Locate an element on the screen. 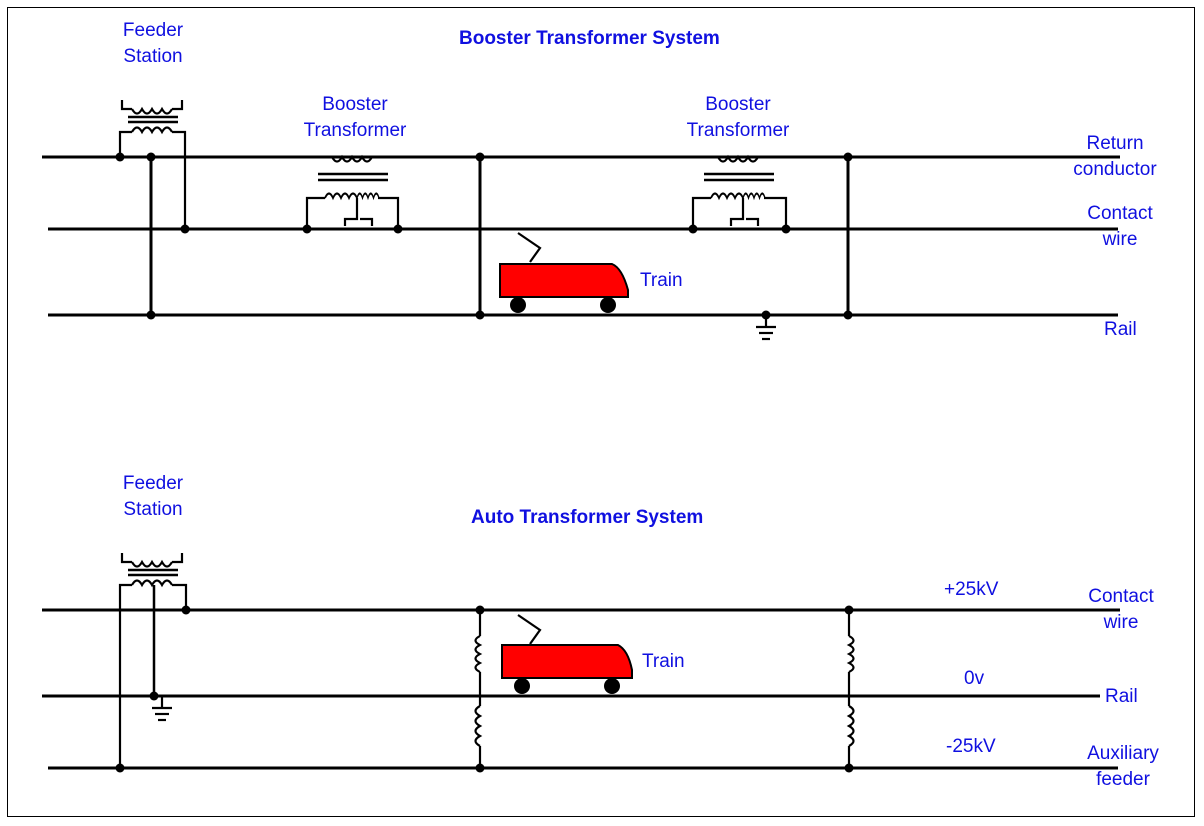 This screenshot has height=826, width=1204. auto-transformer-2-icon is located at coordinates (849, 689).